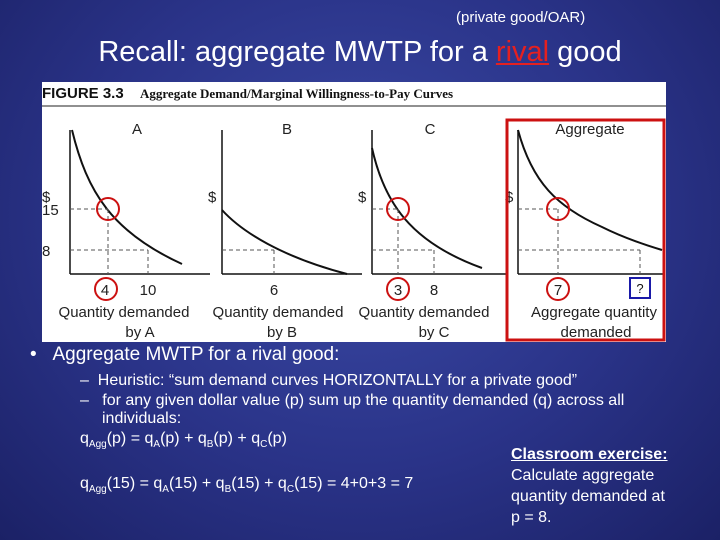  Describe the element at coordinates (212, 197) in the screenshot. I see `panel-b-ylabel: $` at that location.